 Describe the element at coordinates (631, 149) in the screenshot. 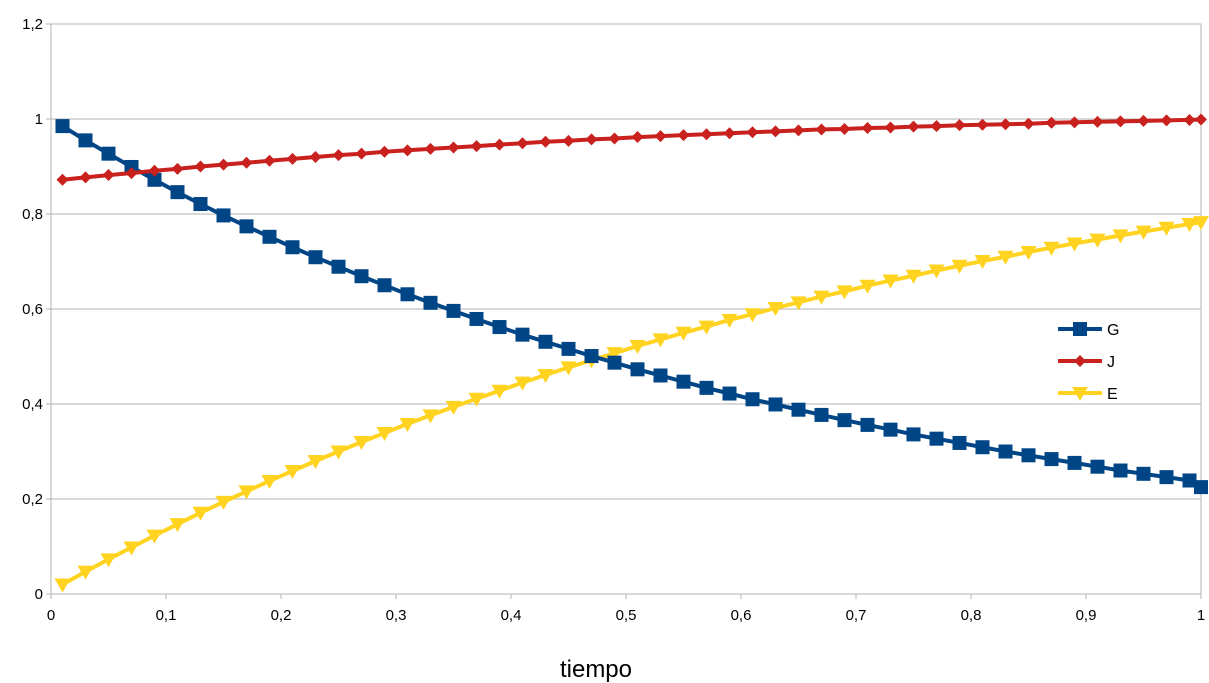

I see `series-J` at that location.